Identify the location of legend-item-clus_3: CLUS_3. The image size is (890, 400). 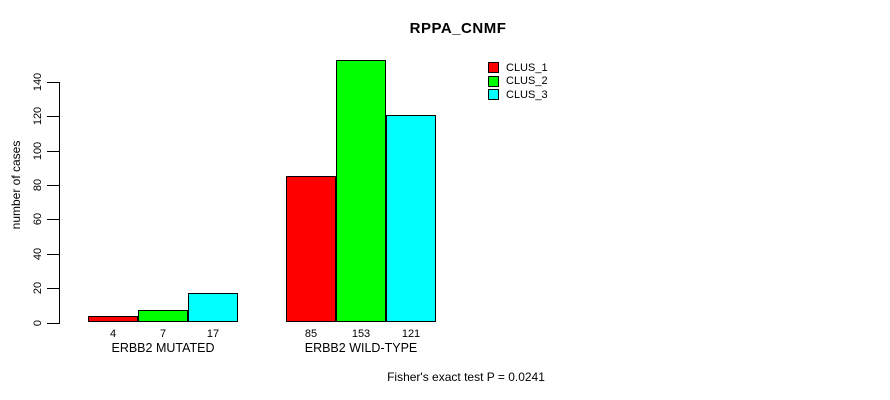
(518, 94).